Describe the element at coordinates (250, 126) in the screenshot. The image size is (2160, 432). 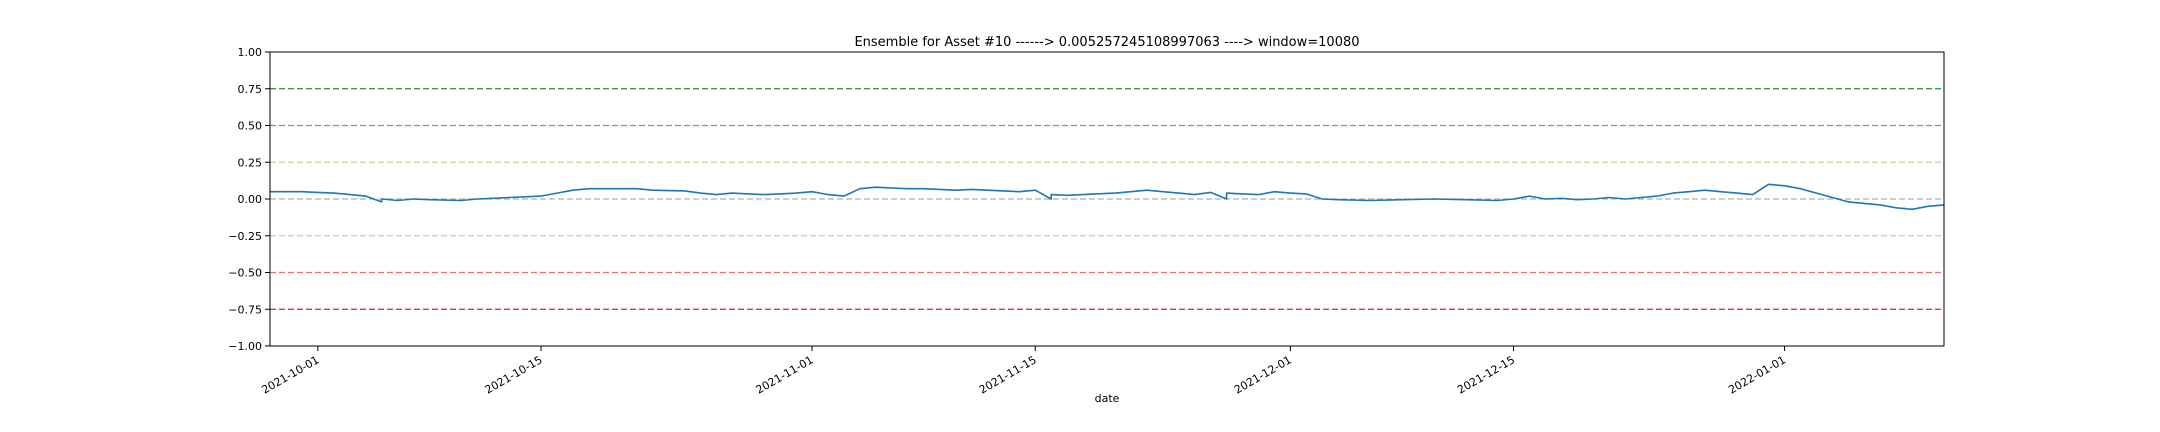
I see `y-tick-label-2: 0.50` at that location.